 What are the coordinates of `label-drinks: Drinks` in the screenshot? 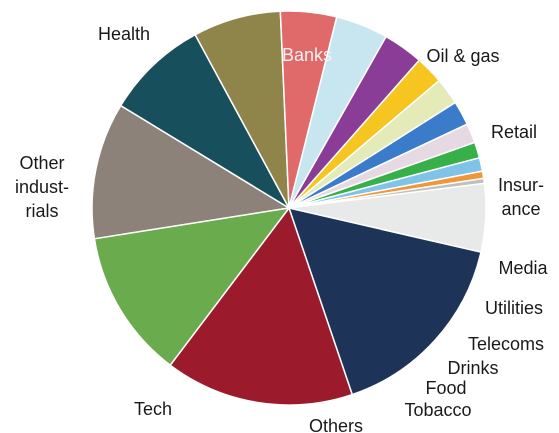 It's located at (472, 368).